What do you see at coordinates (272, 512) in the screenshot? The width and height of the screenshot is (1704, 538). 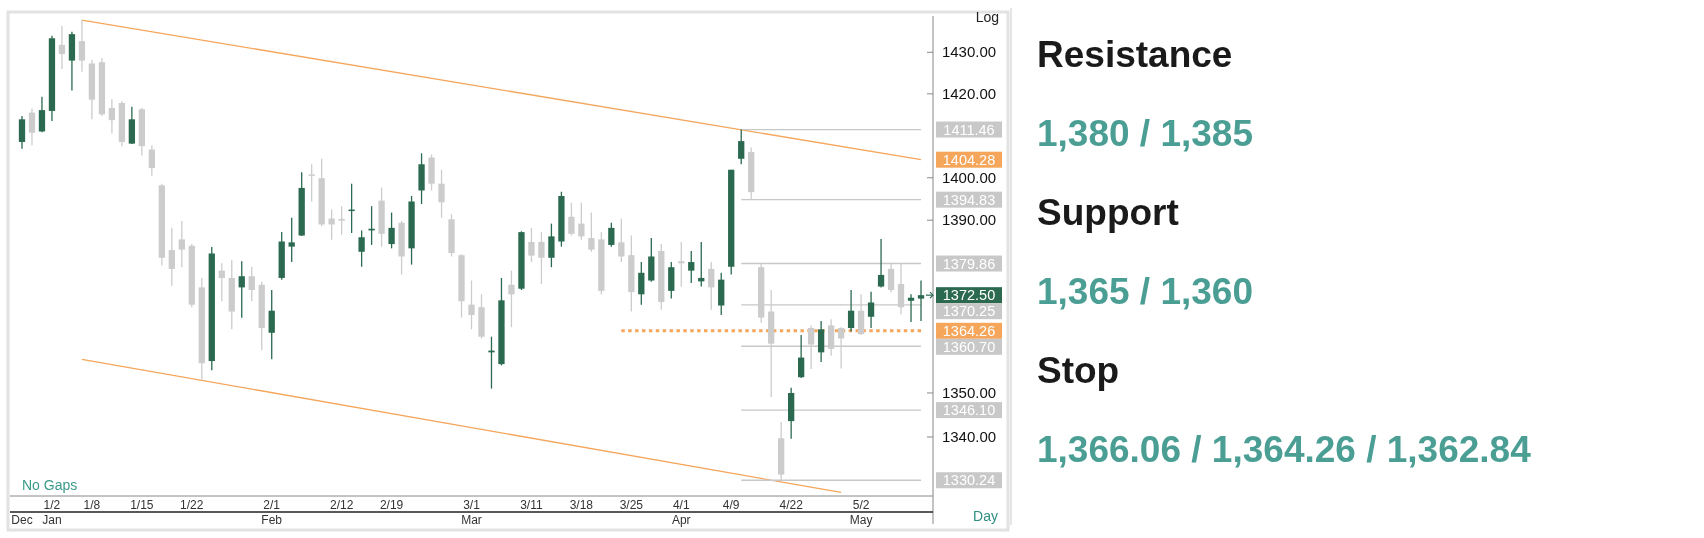 I see `x-tick-label: 2/1 Feb` at bounding box center [272, 512].